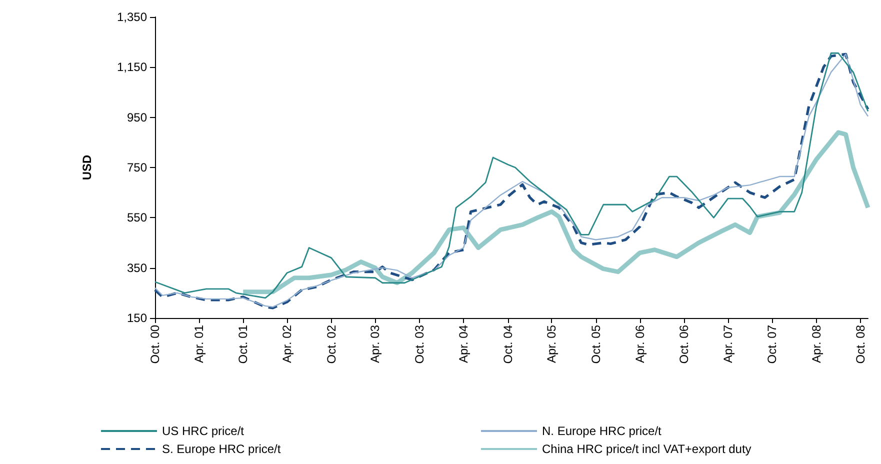  What do you see at coordinates (132, 67) in the screenshot?
I see `y-tick-label: 1,150` at bounding box center [132, 67].